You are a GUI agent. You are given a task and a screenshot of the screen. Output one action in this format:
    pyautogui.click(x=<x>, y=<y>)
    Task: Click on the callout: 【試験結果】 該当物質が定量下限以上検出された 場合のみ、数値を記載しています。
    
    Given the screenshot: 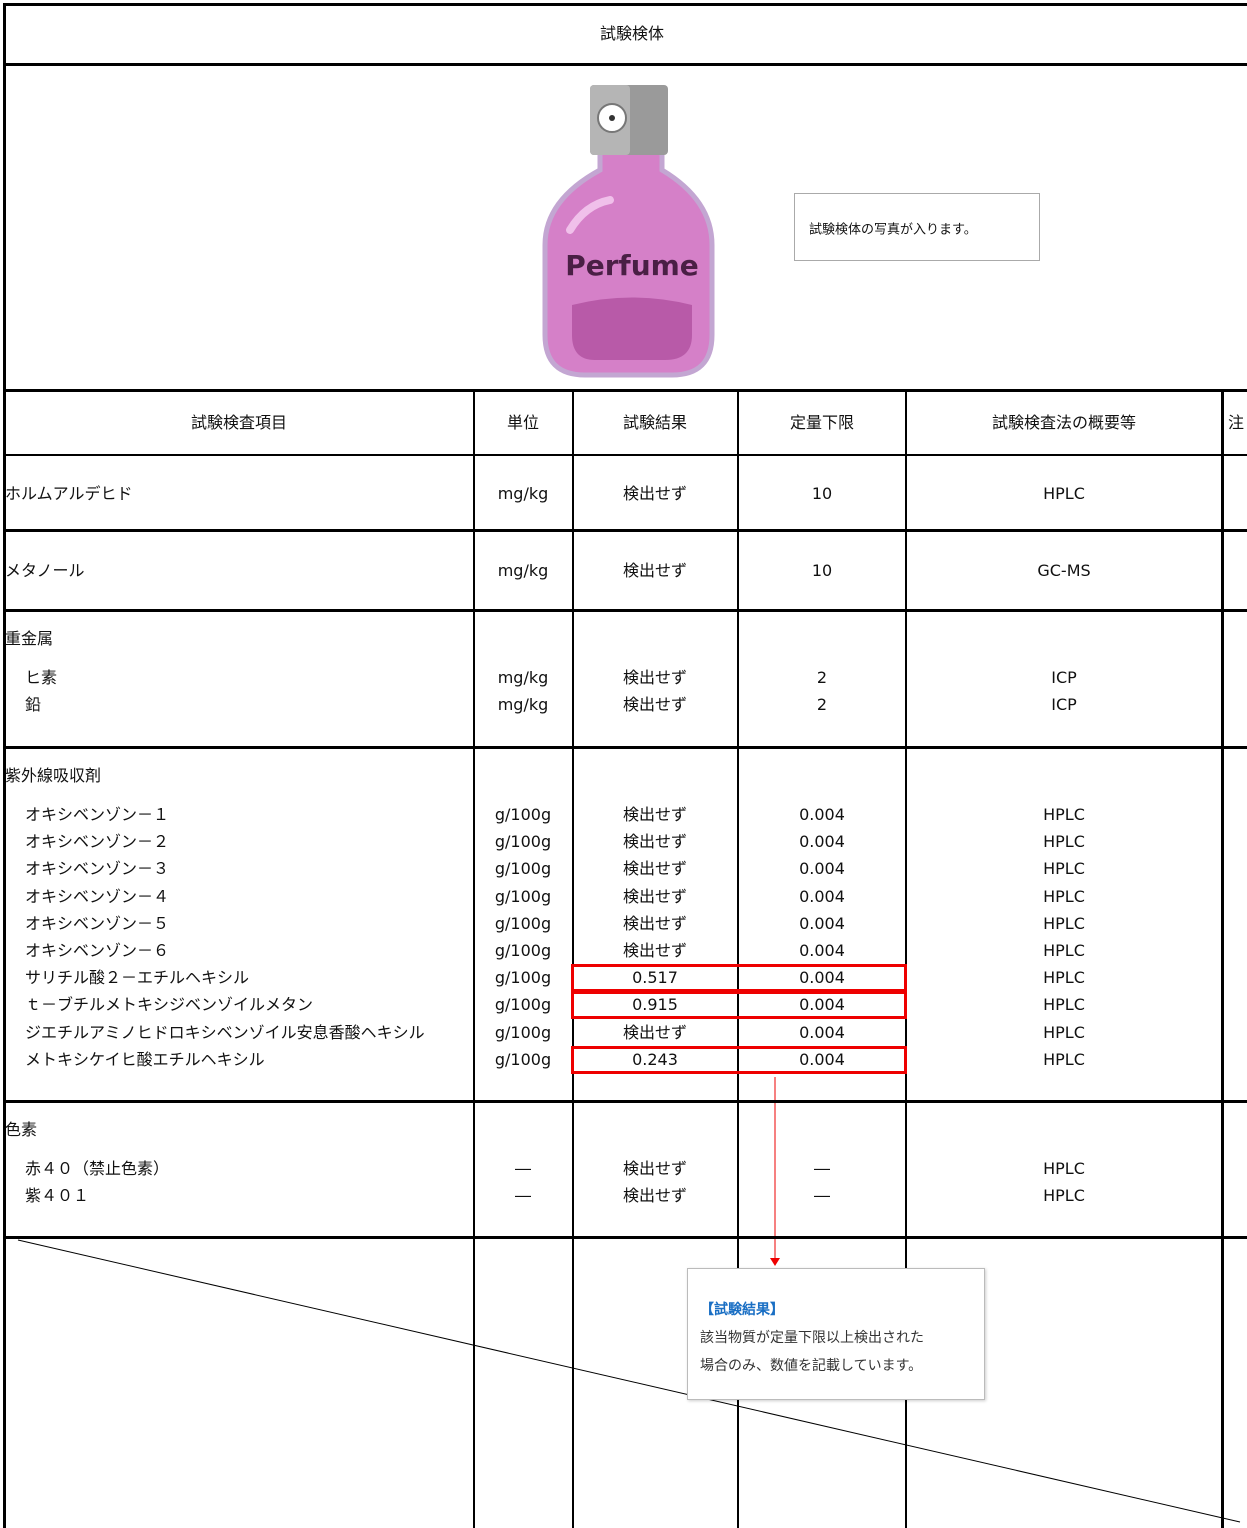 What is the action you would take?
    pyautogui.click(x=836, y=1334)
    